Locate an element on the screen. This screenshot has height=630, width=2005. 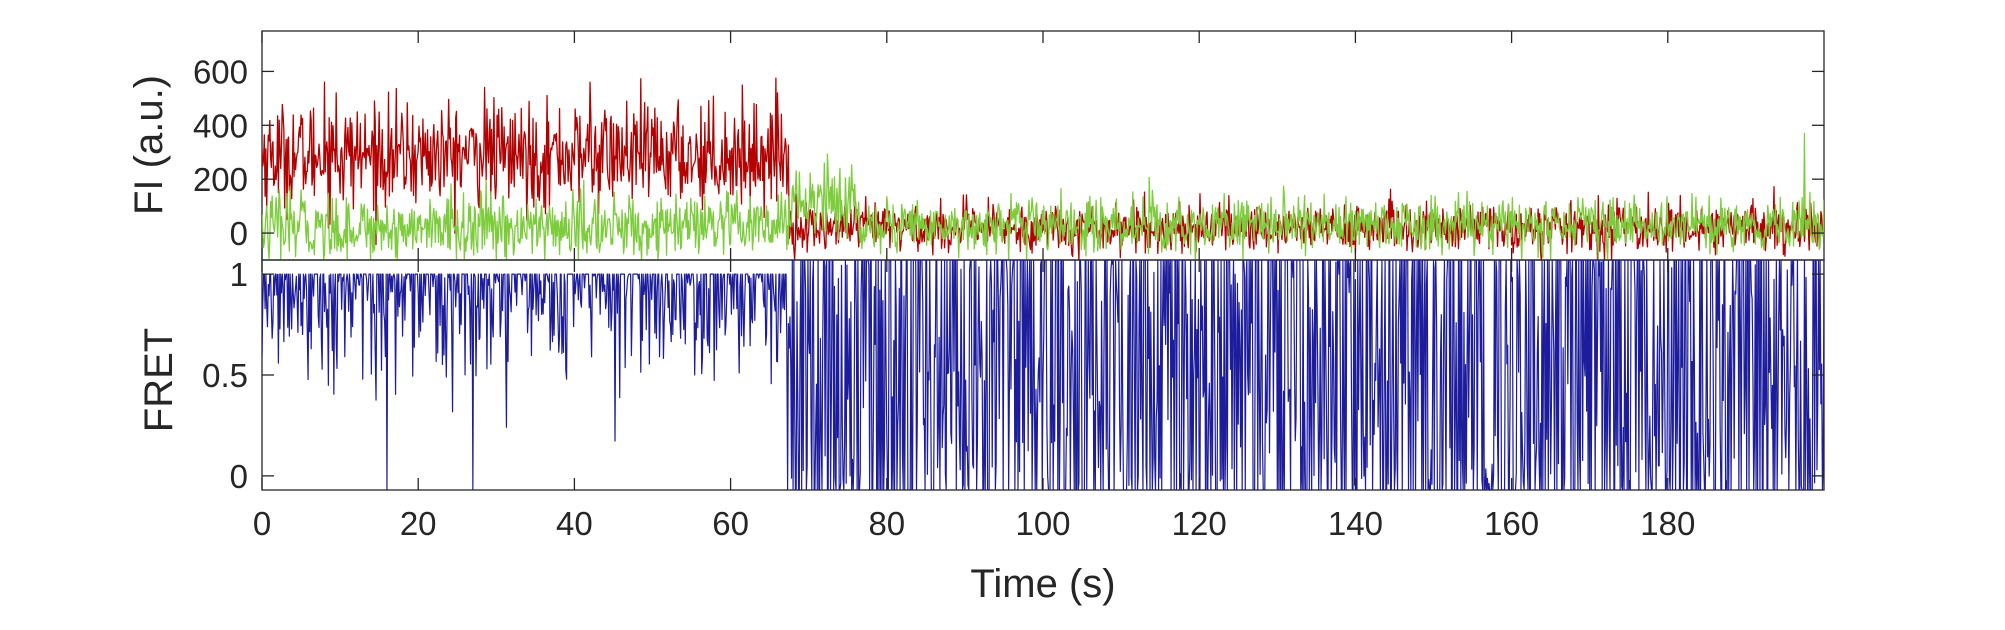
x-tick-label: 80 is located at coordinates (886, 523).